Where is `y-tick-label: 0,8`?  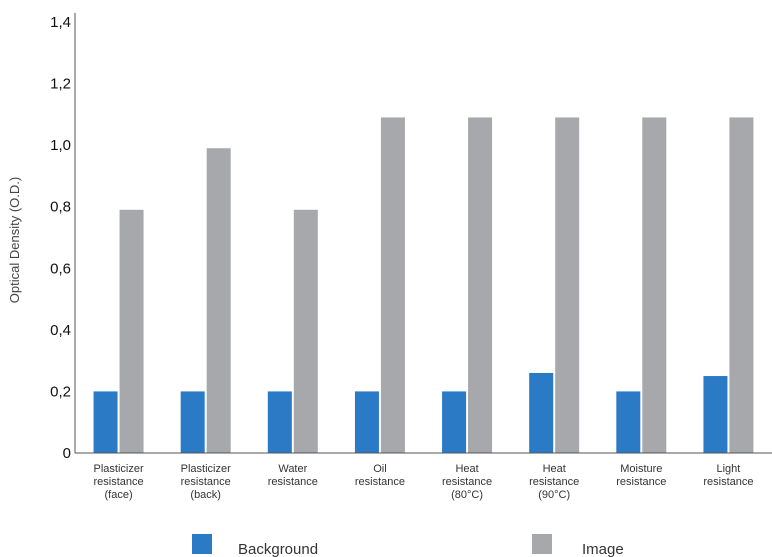
y-tick-label: 0,8 is located at coordinates (60, 207).